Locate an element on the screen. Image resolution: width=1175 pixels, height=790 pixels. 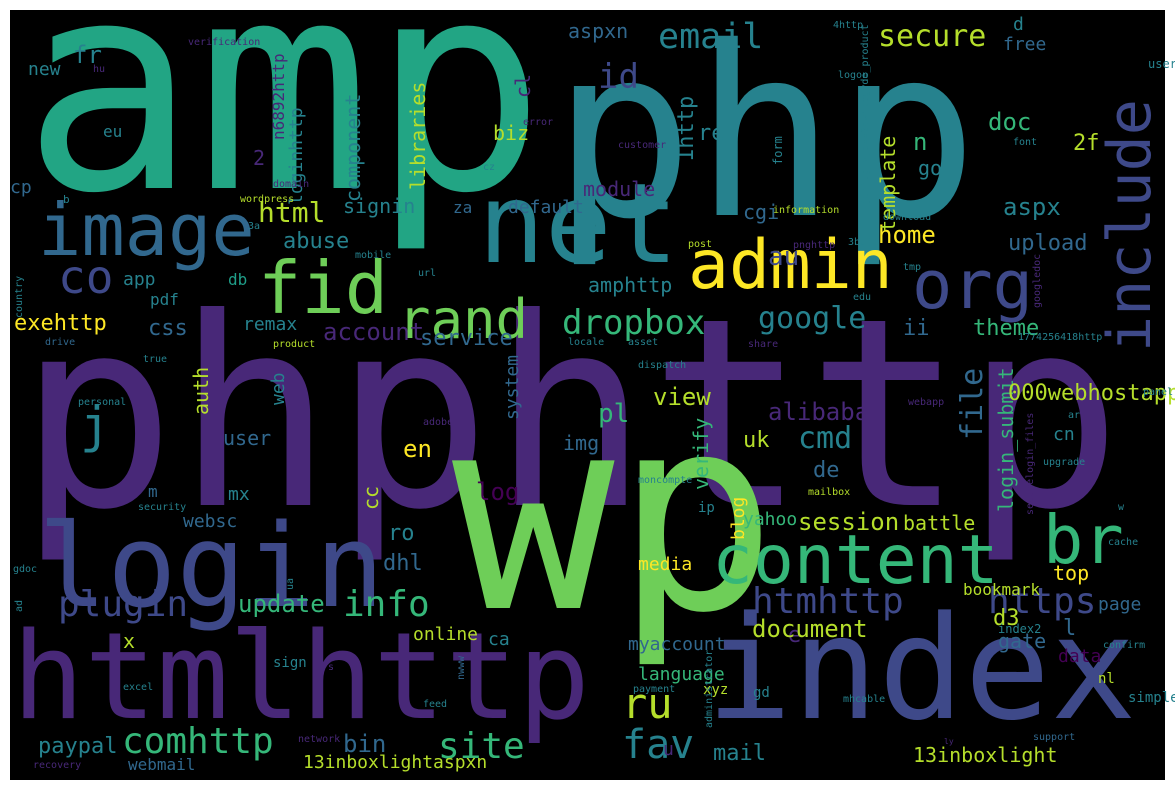
word: customer is located at coordinates (642, 145).